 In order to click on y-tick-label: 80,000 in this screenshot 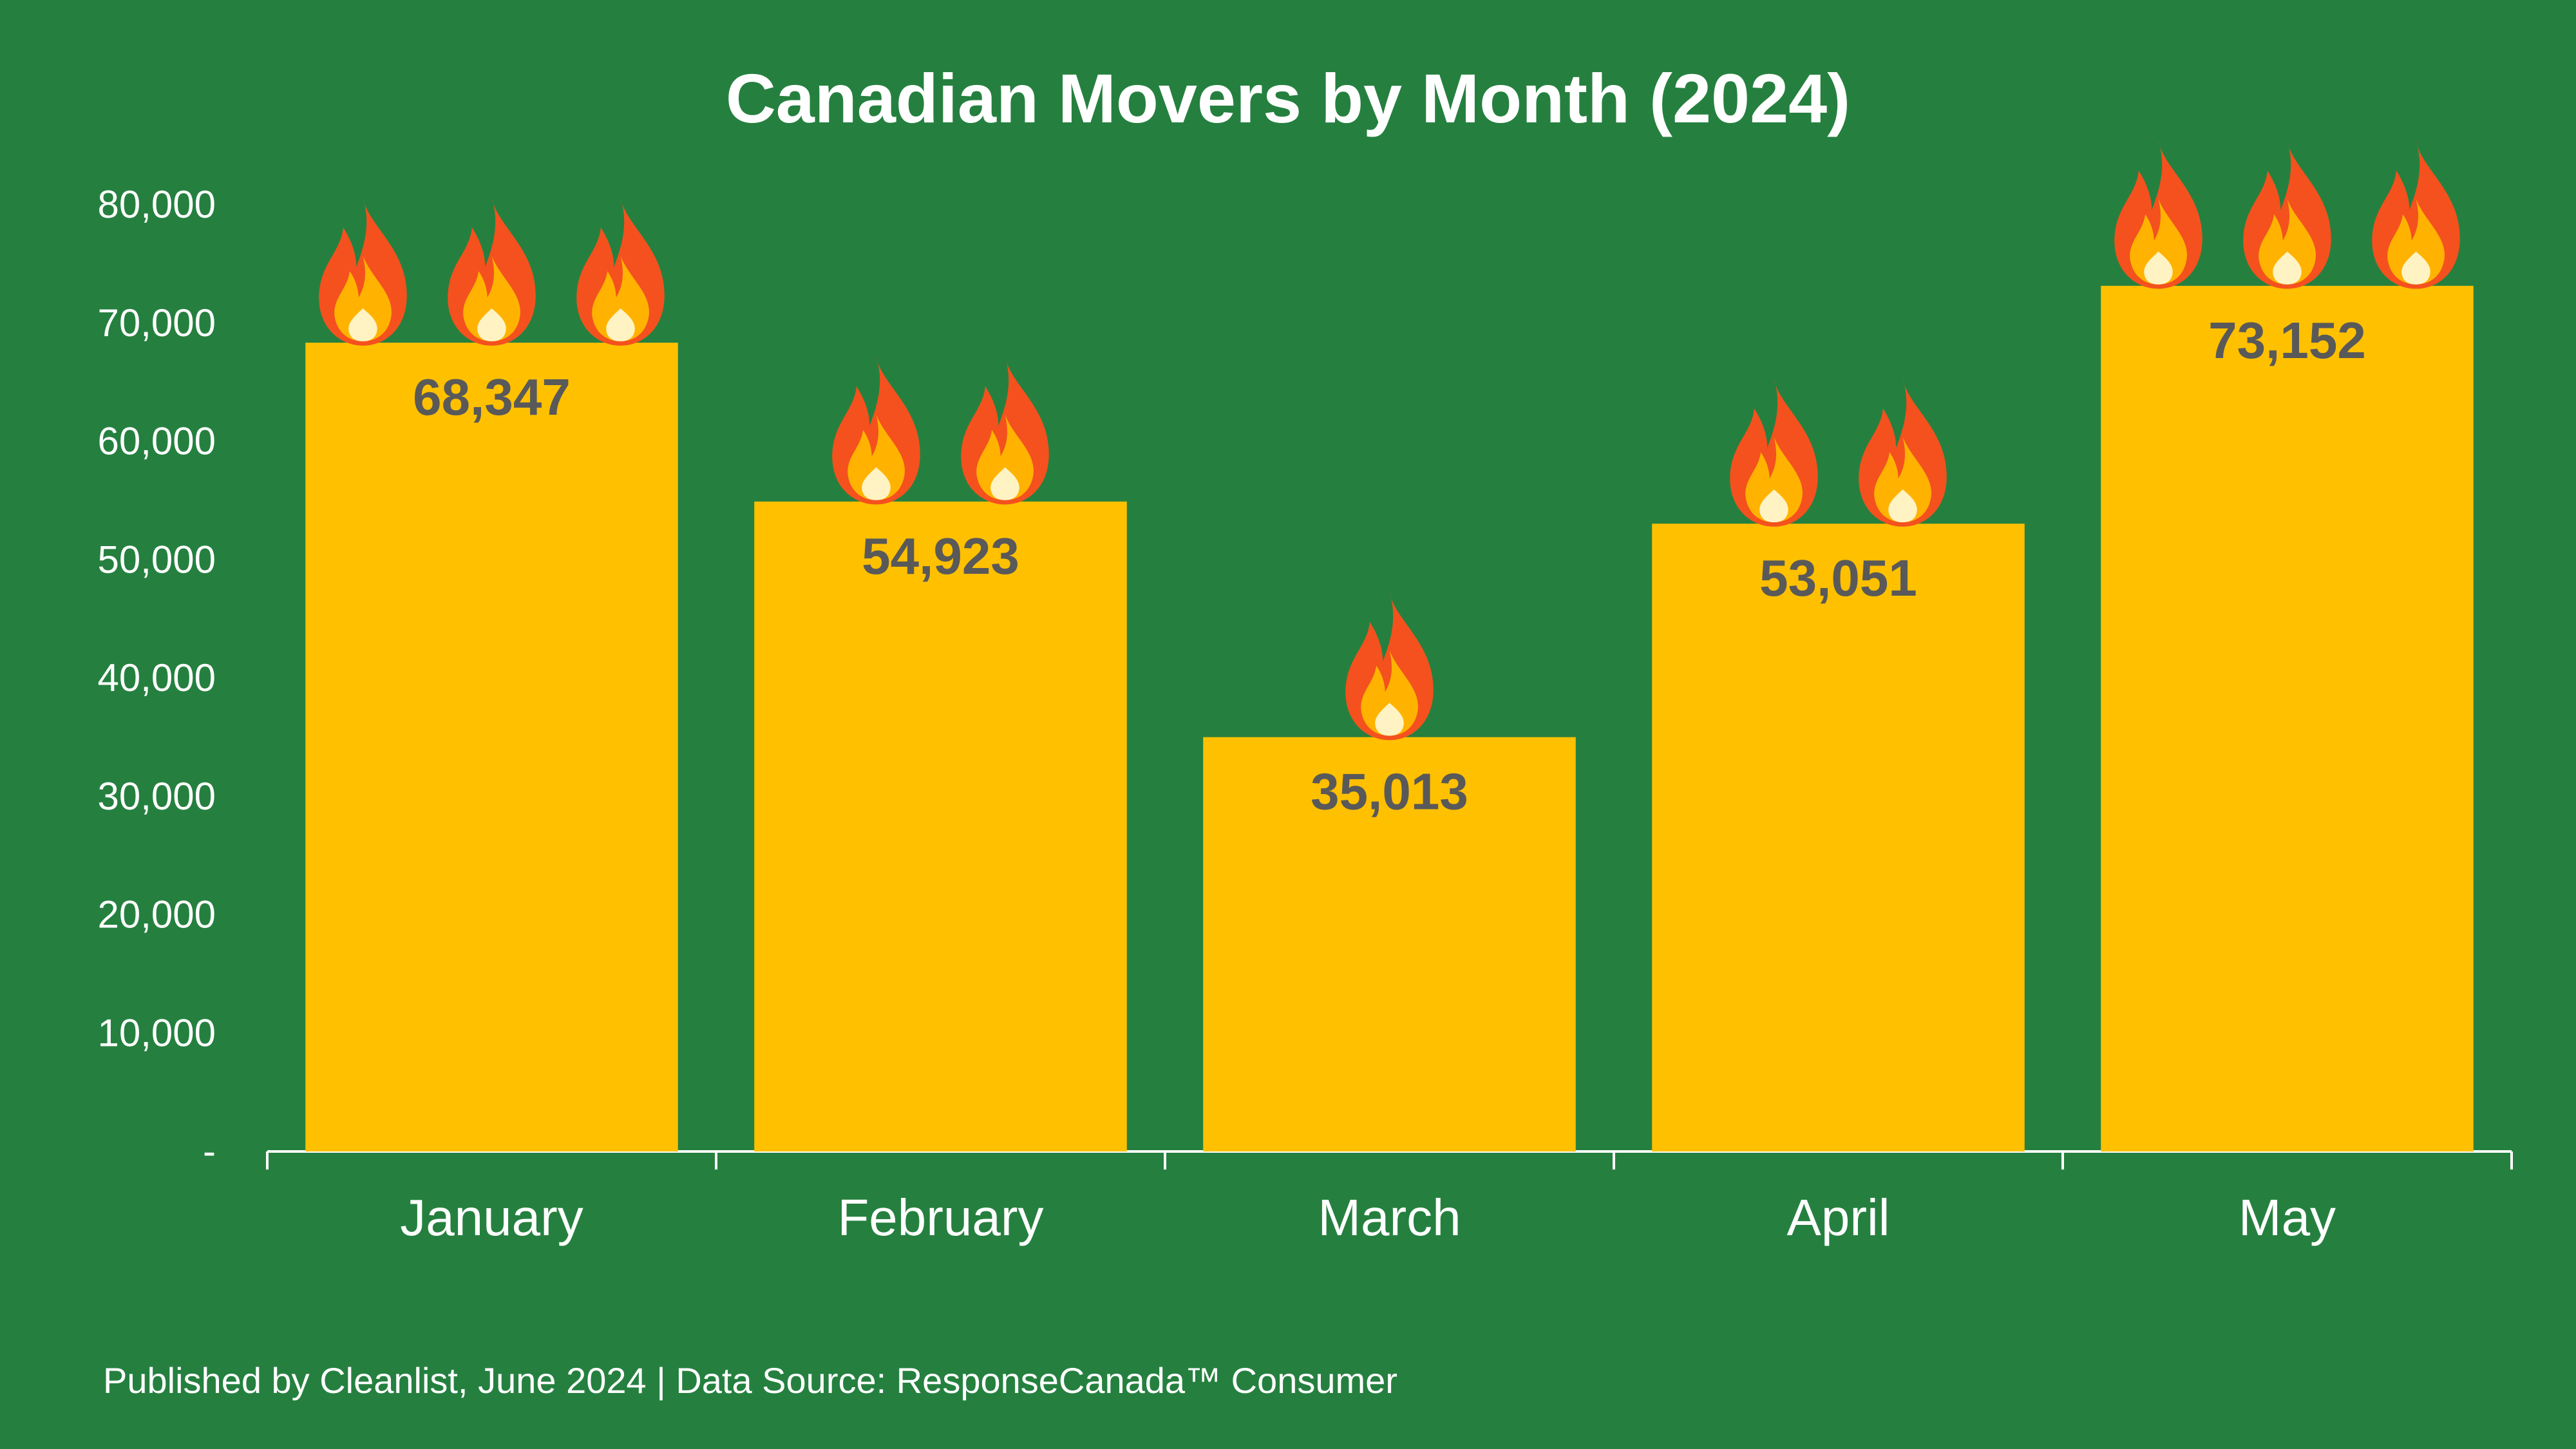, I will do `click(156, 205)`.